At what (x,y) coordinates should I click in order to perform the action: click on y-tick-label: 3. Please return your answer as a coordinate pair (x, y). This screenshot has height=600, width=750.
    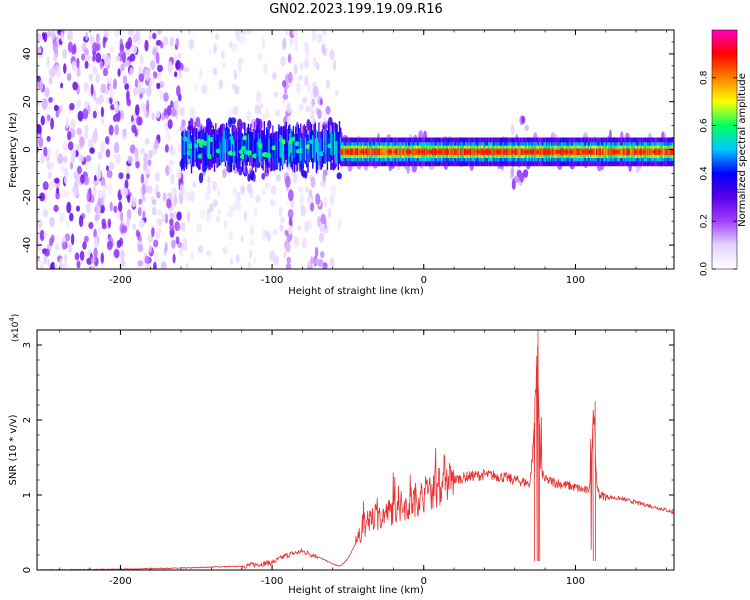
    Looking at the image, I should click on (27, 345).